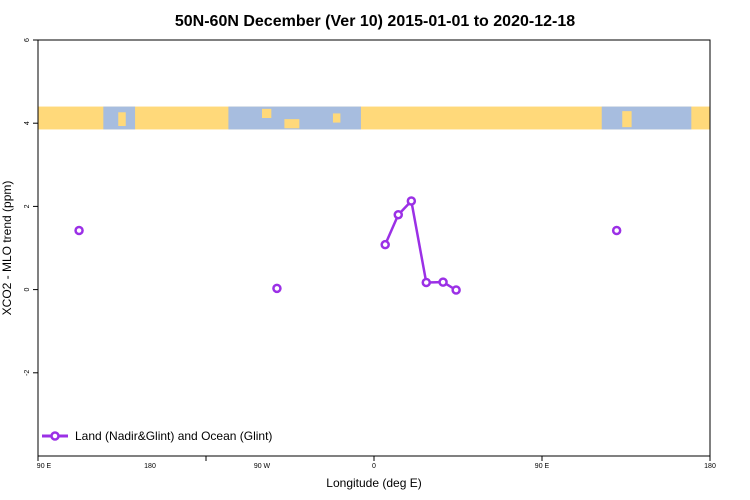 Image resolution: width=750 pixels, height=500 pixels. What do you see at coordinates (55, 436) in the screenshot?
I see `legend-marker` at bounding box center [55, 436].